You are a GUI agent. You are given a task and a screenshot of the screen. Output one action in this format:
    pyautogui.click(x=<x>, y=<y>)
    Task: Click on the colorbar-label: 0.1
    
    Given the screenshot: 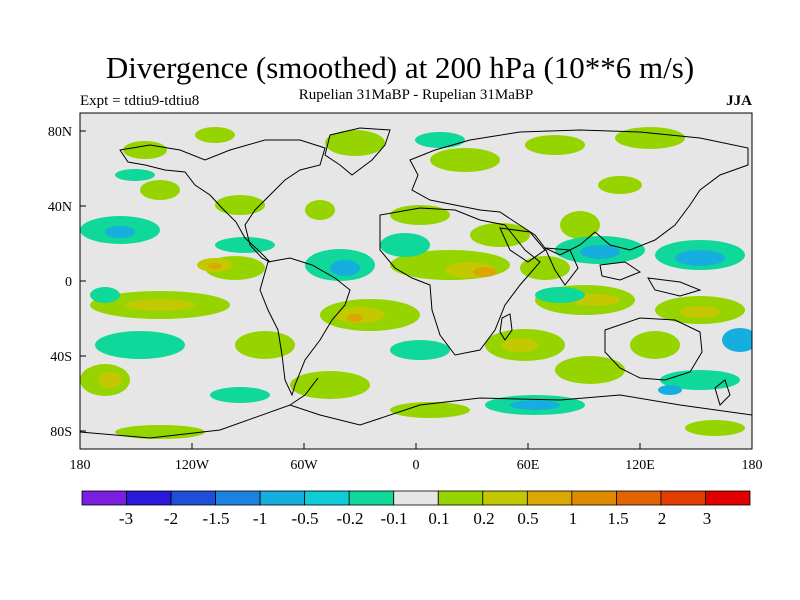 What is the action you would take?
    pyautogui.click(x=438, y=518)
    